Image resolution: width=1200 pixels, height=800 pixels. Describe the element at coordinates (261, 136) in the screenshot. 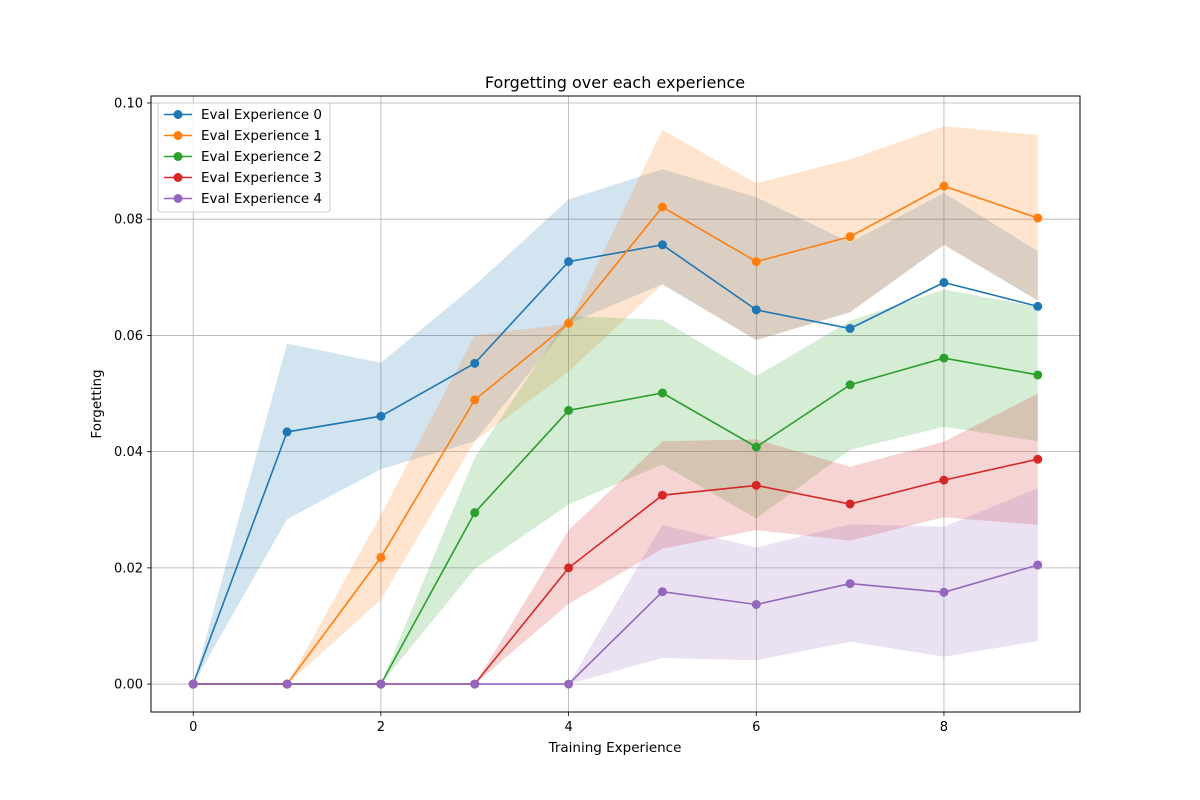

I see `legend-label: Eval Experience 1` at that location.